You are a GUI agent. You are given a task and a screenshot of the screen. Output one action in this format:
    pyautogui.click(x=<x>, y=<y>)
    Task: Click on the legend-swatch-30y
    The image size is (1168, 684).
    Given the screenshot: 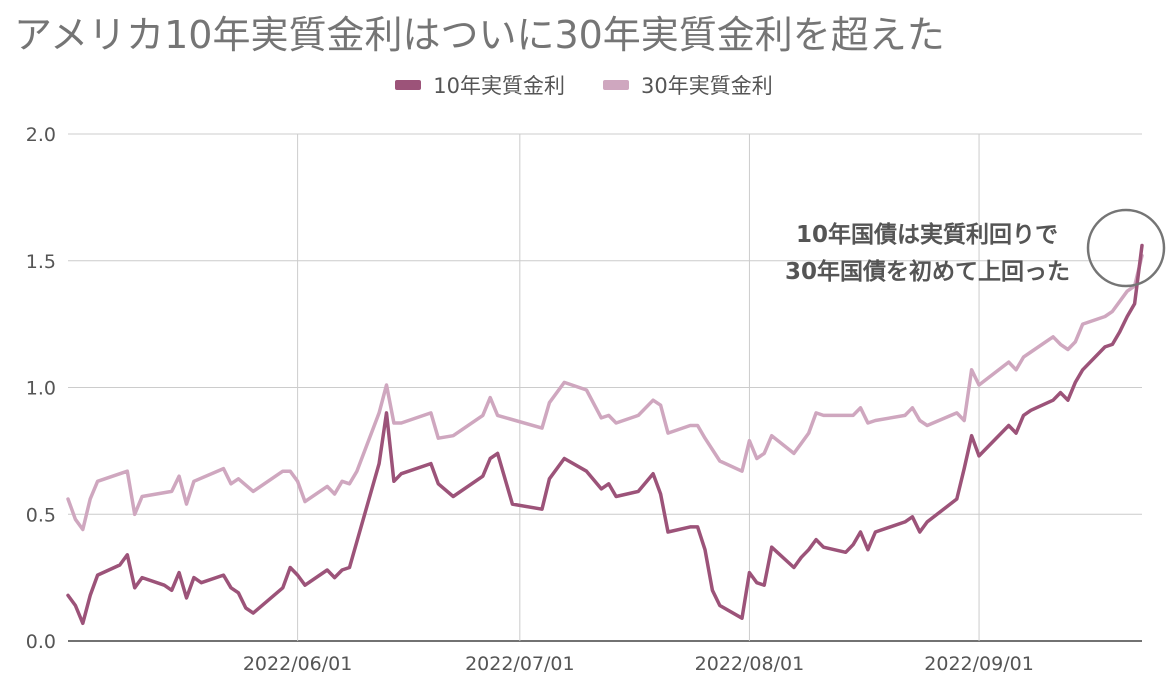 What is the action you would take?
    pyautogui.click(x=616, y=85)
    